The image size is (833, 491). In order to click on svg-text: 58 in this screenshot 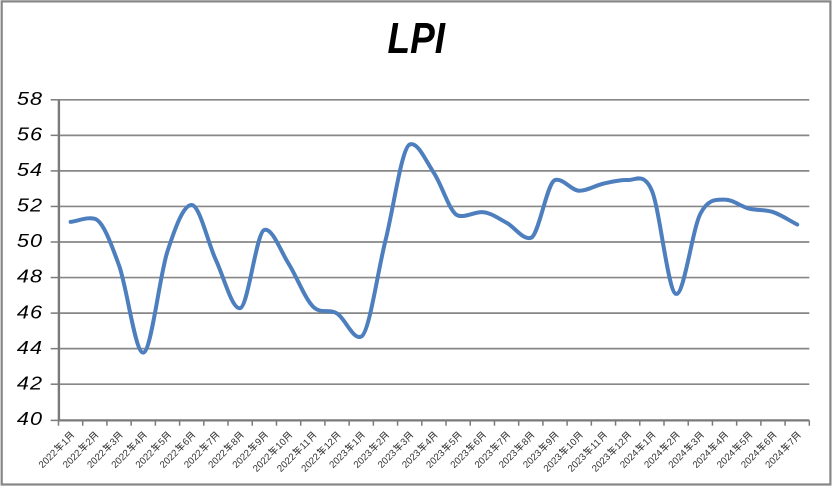, I will do `click(30, 99)`.